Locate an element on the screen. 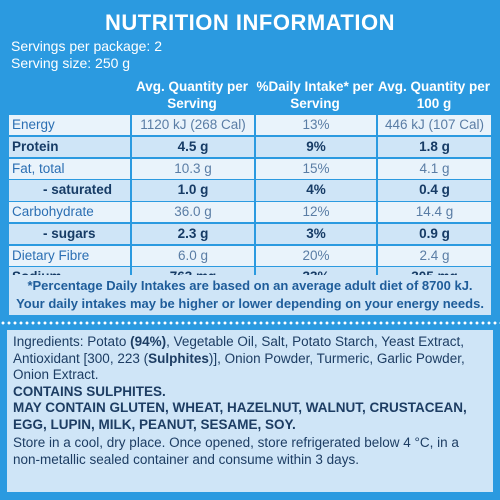 The width and height of the screenshot is (500, 500). value-per-serving: 10.3 g is located at coordinates (193, 168).